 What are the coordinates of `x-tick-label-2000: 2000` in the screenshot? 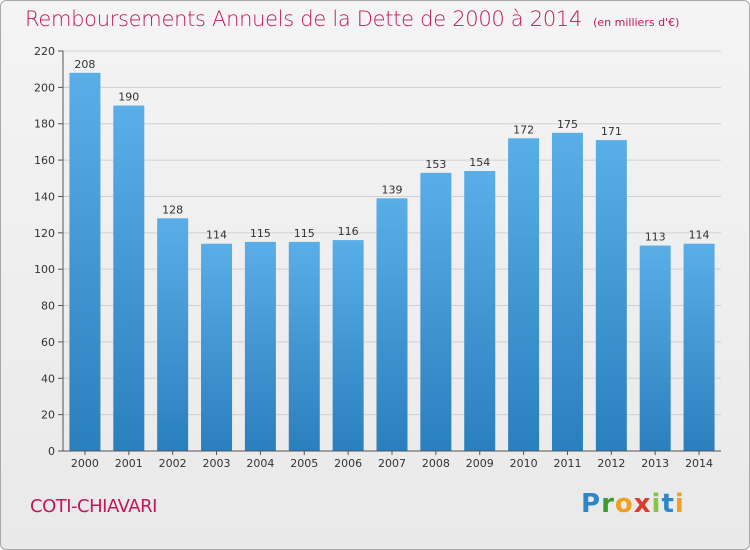 It's located at (85, 463).